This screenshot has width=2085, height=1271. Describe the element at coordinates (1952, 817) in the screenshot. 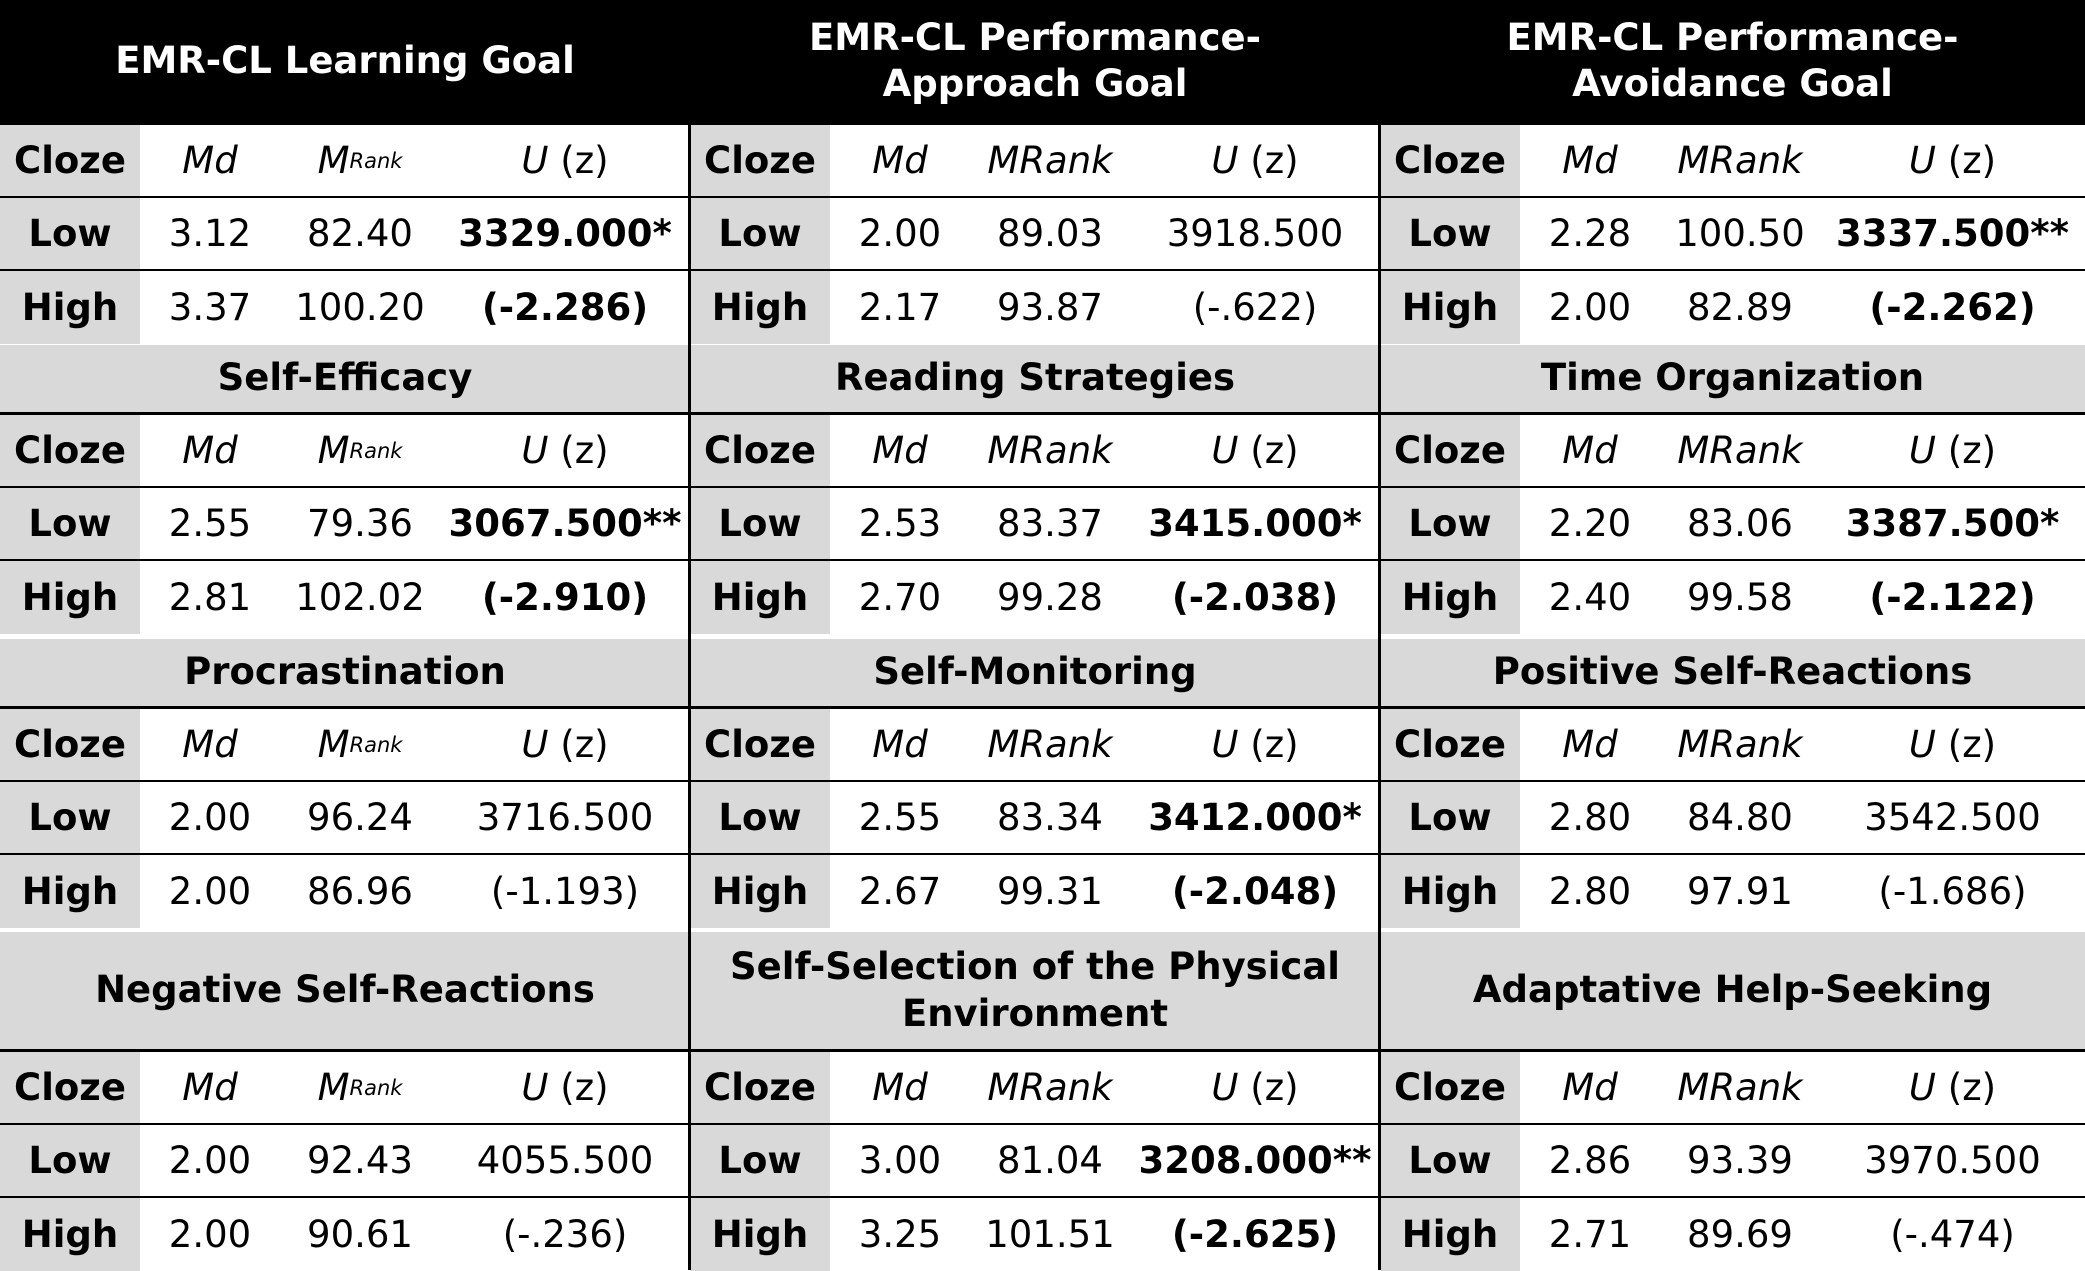

I see `u-value: 3542.500` at that location.